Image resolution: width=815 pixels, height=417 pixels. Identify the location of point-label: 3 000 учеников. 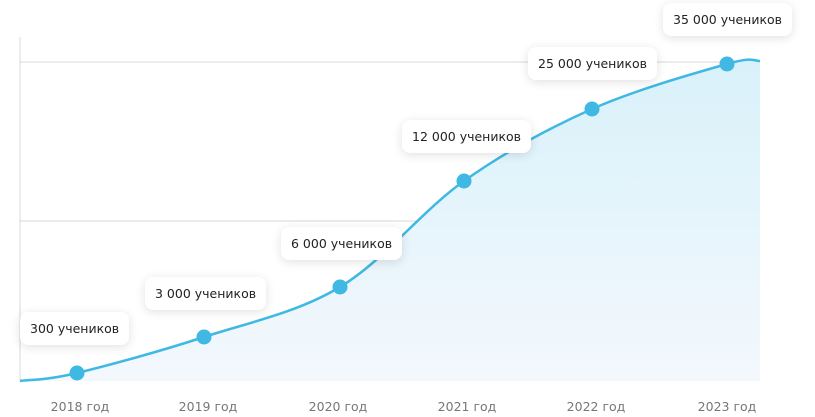
(206, 293).